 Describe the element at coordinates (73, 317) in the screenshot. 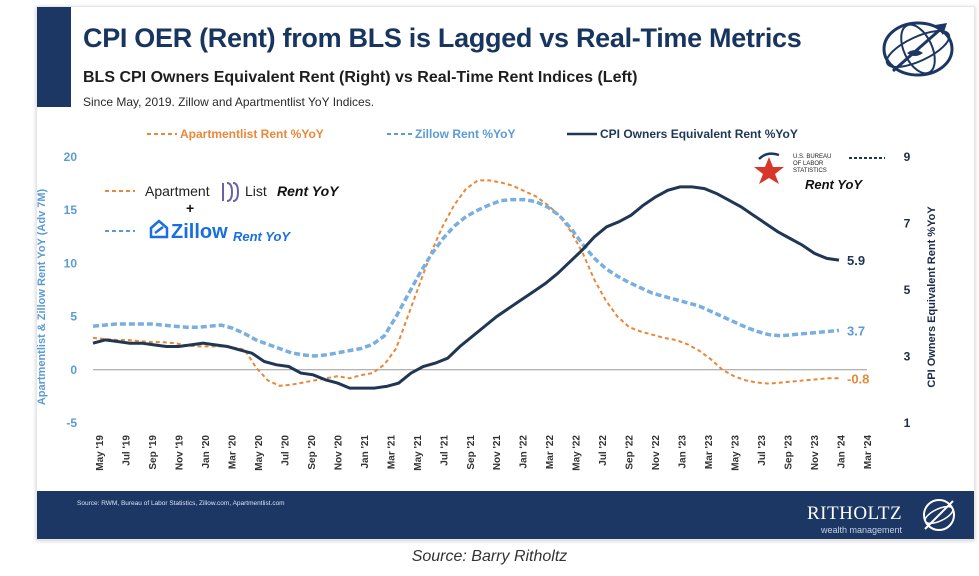

I see `left-tick-label: 5` at that location.